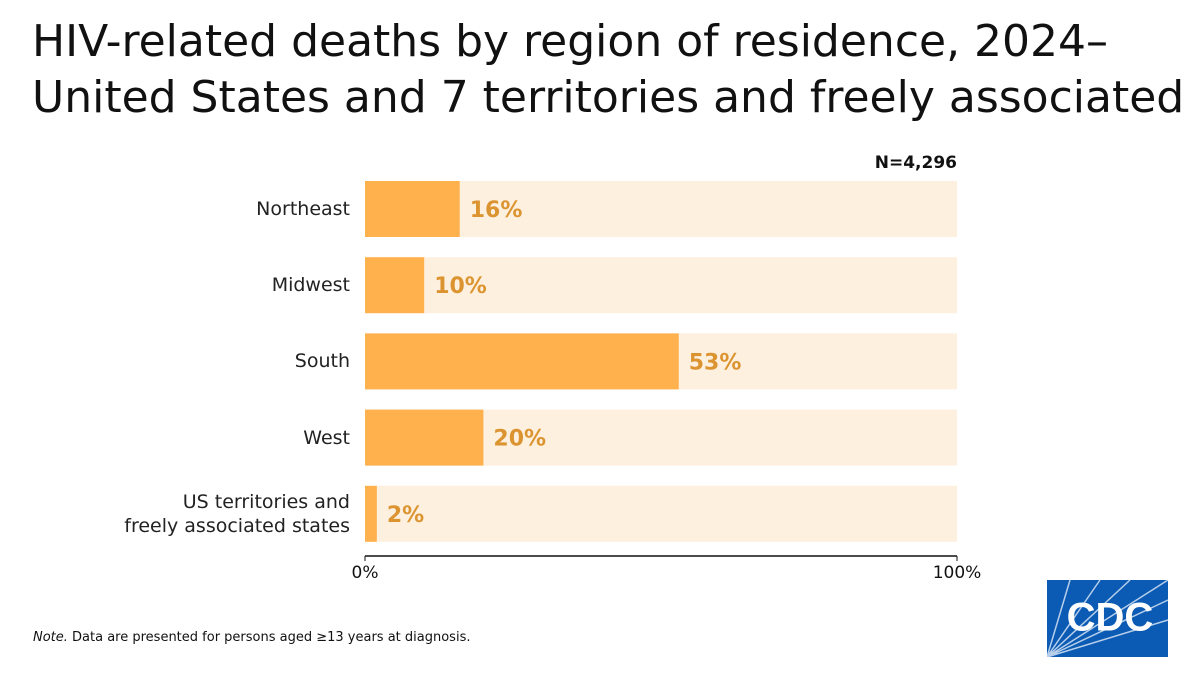 This screenshot has height=675, width=1200. What do you see at coordinates (519, 439) in the screenshot?
I see `value-label: 20%` at bounding box center [519, 439].